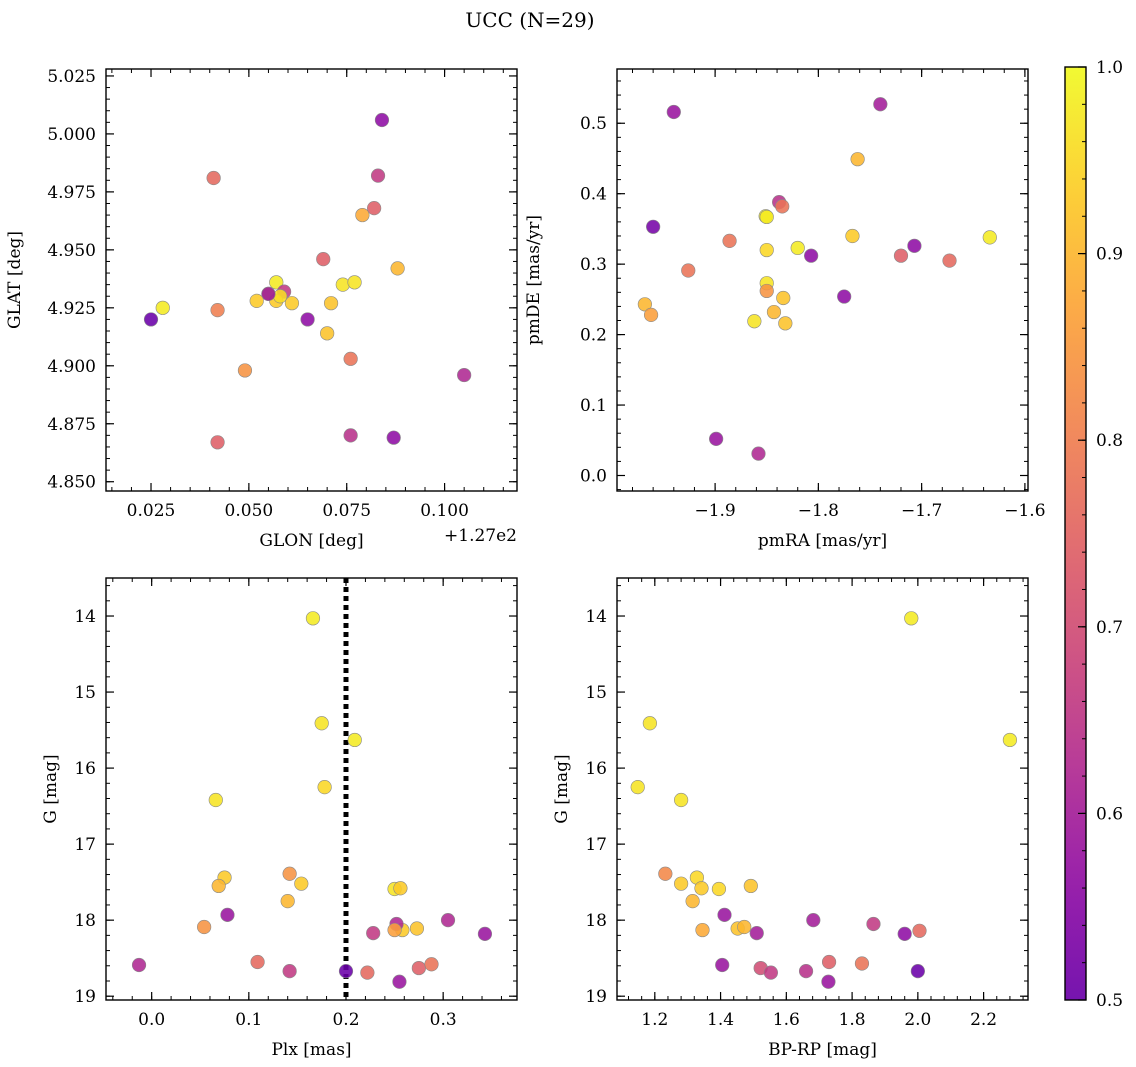 The width and height of the screenshot is (1136, 1067). Describe the element at coordinates (480, 536) in the screenshot. I see `x-offset-label: +1.27e2` at that location.